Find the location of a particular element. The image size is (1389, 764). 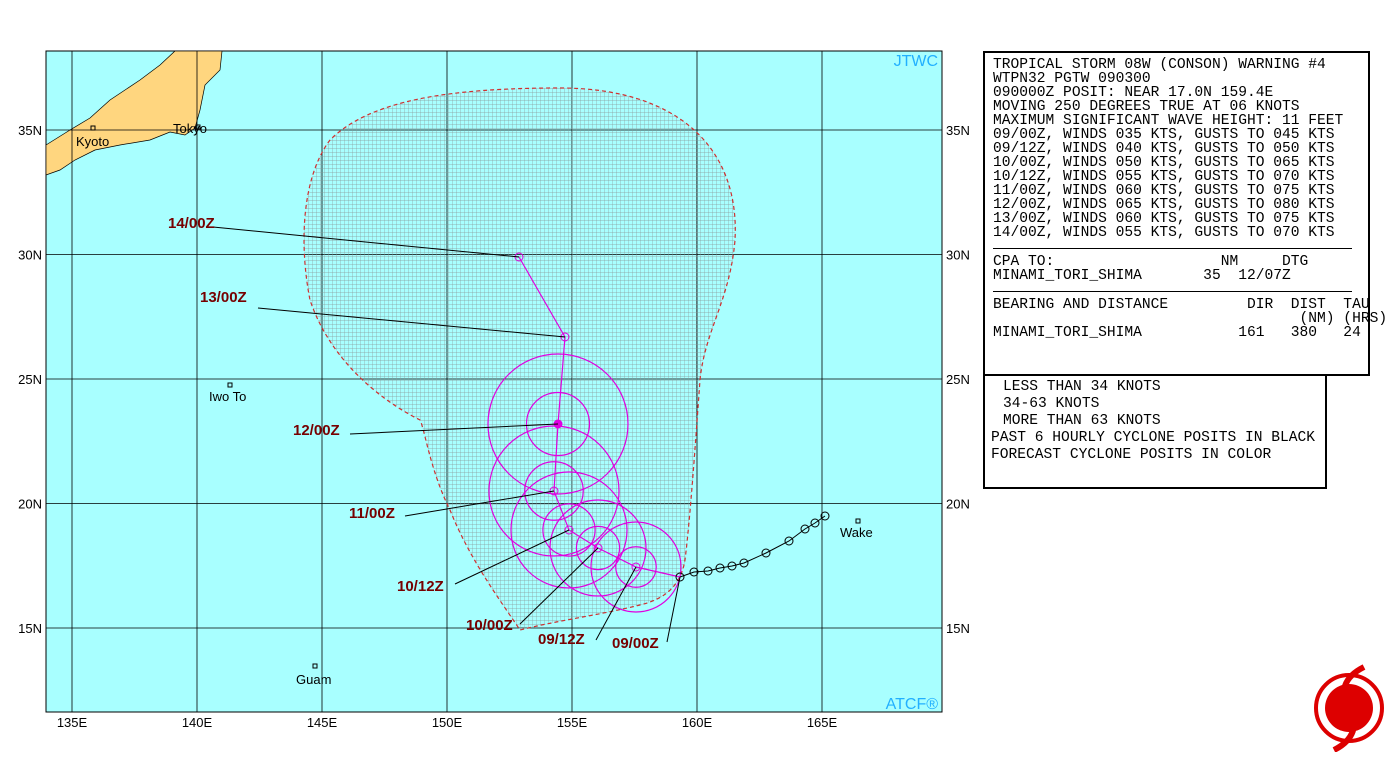

bearing-line: BEARING AND DISTANCE DIR DIST TAU is located at coordinates (1181, 305).